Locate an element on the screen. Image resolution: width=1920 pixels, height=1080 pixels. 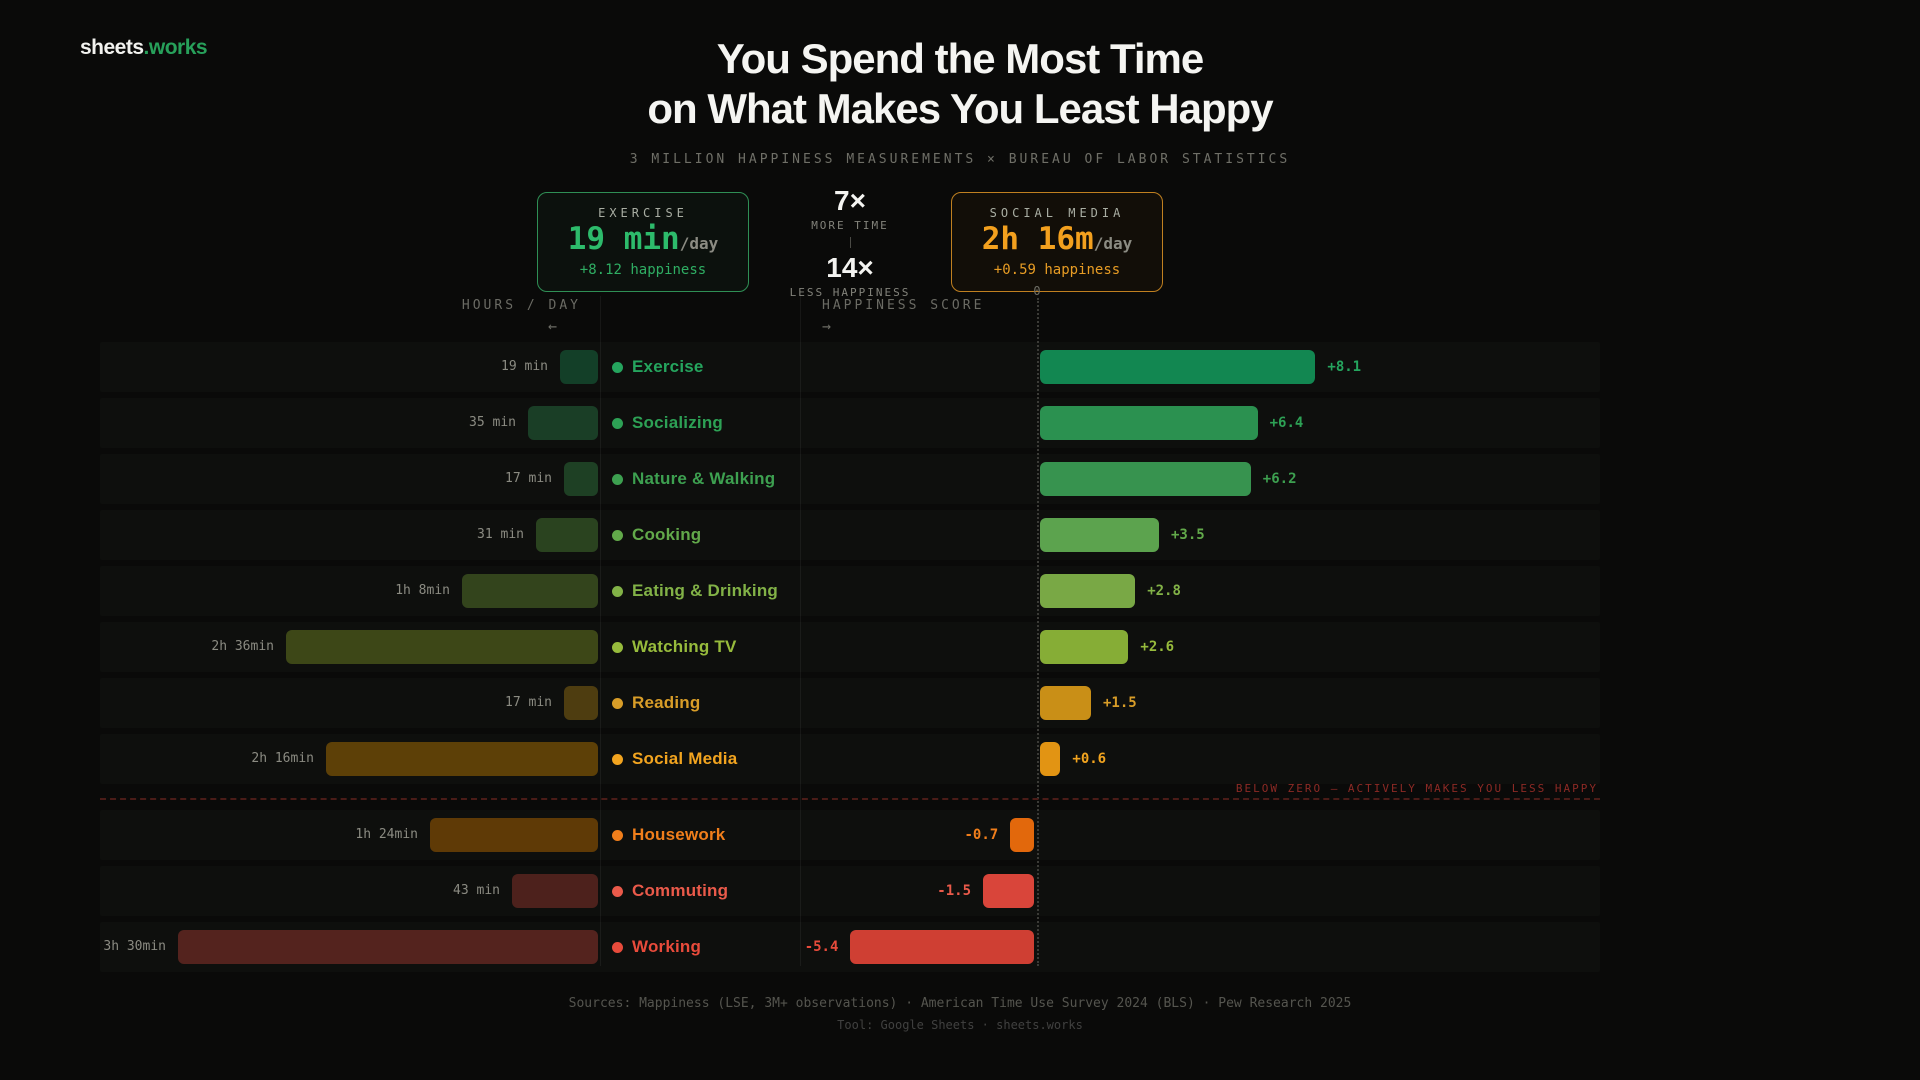
social-media-card-happiness: +0.59 happiness is located at coordinates (1057, 270).